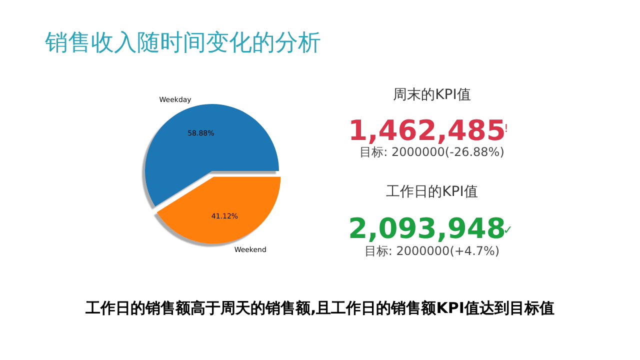 The height and width of the screenshot is (360, 640). I want to click on chart-title: 销售收入随时间变化的分析, so click(182, 43).